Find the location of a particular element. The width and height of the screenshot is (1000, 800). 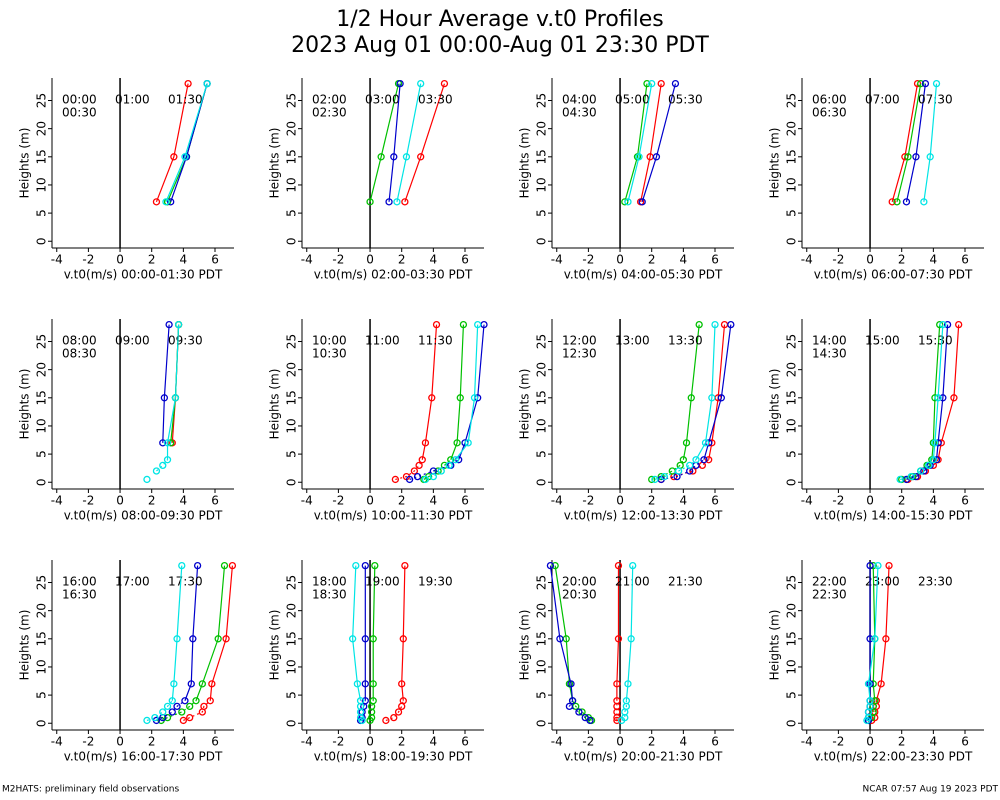

title: 1/2 Hour Average v.t0 Profiles is located at coordinates (500, 19).